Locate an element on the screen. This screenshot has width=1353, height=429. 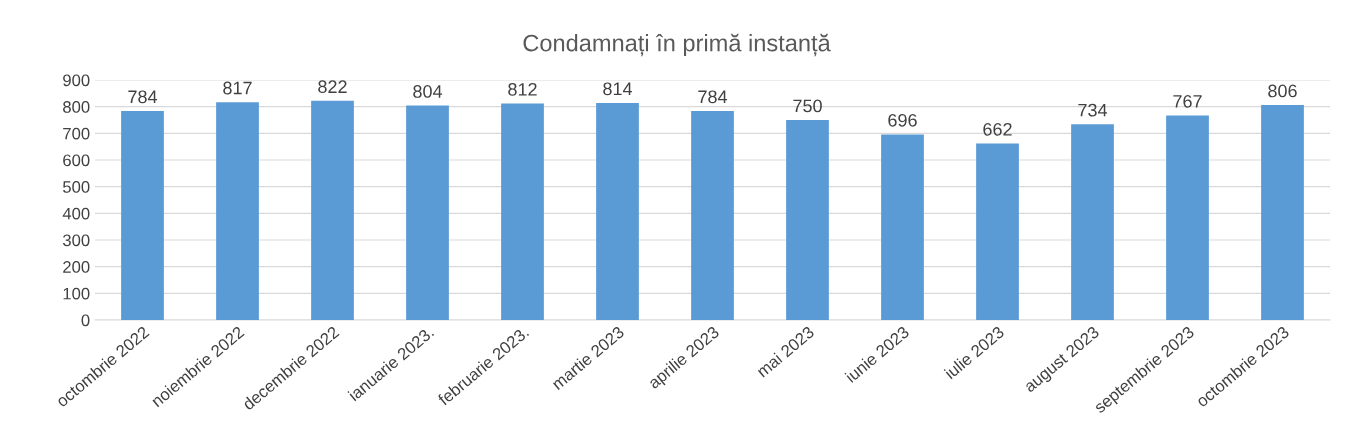
y-tick-label: 600 is located at coordinates (76, 160).